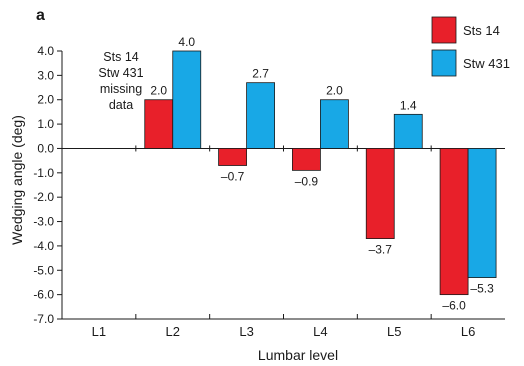  I want to click on missing-data-annotation: Sts 14 Stw 431 missing data, so click(120, 81).